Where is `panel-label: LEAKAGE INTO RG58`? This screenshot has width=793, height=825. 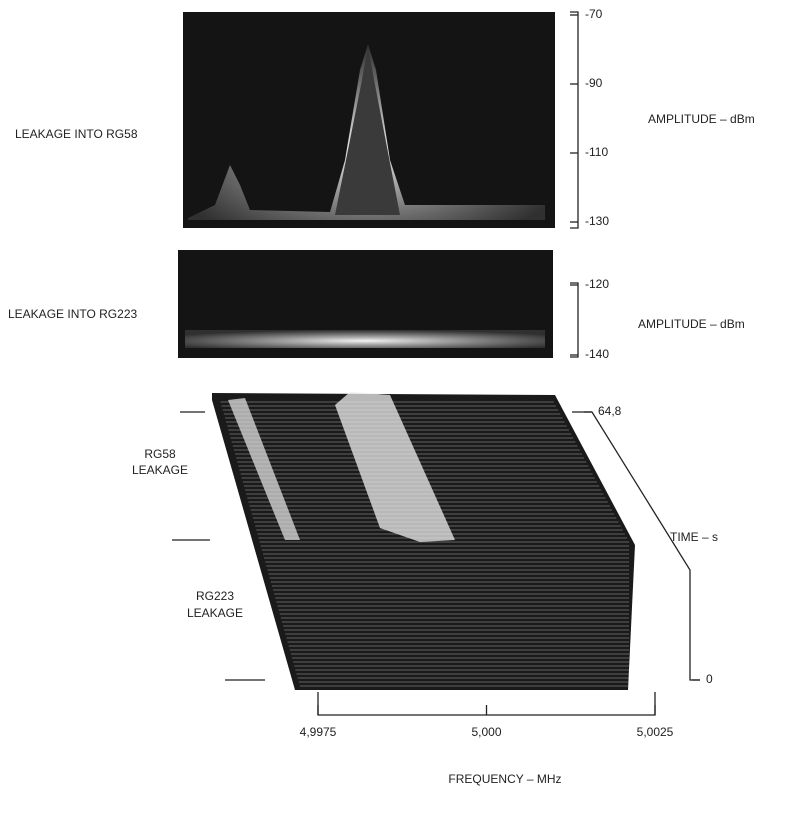 panel-label: LEAKAGE INTO RG58 is located at coordinates (76, 134).